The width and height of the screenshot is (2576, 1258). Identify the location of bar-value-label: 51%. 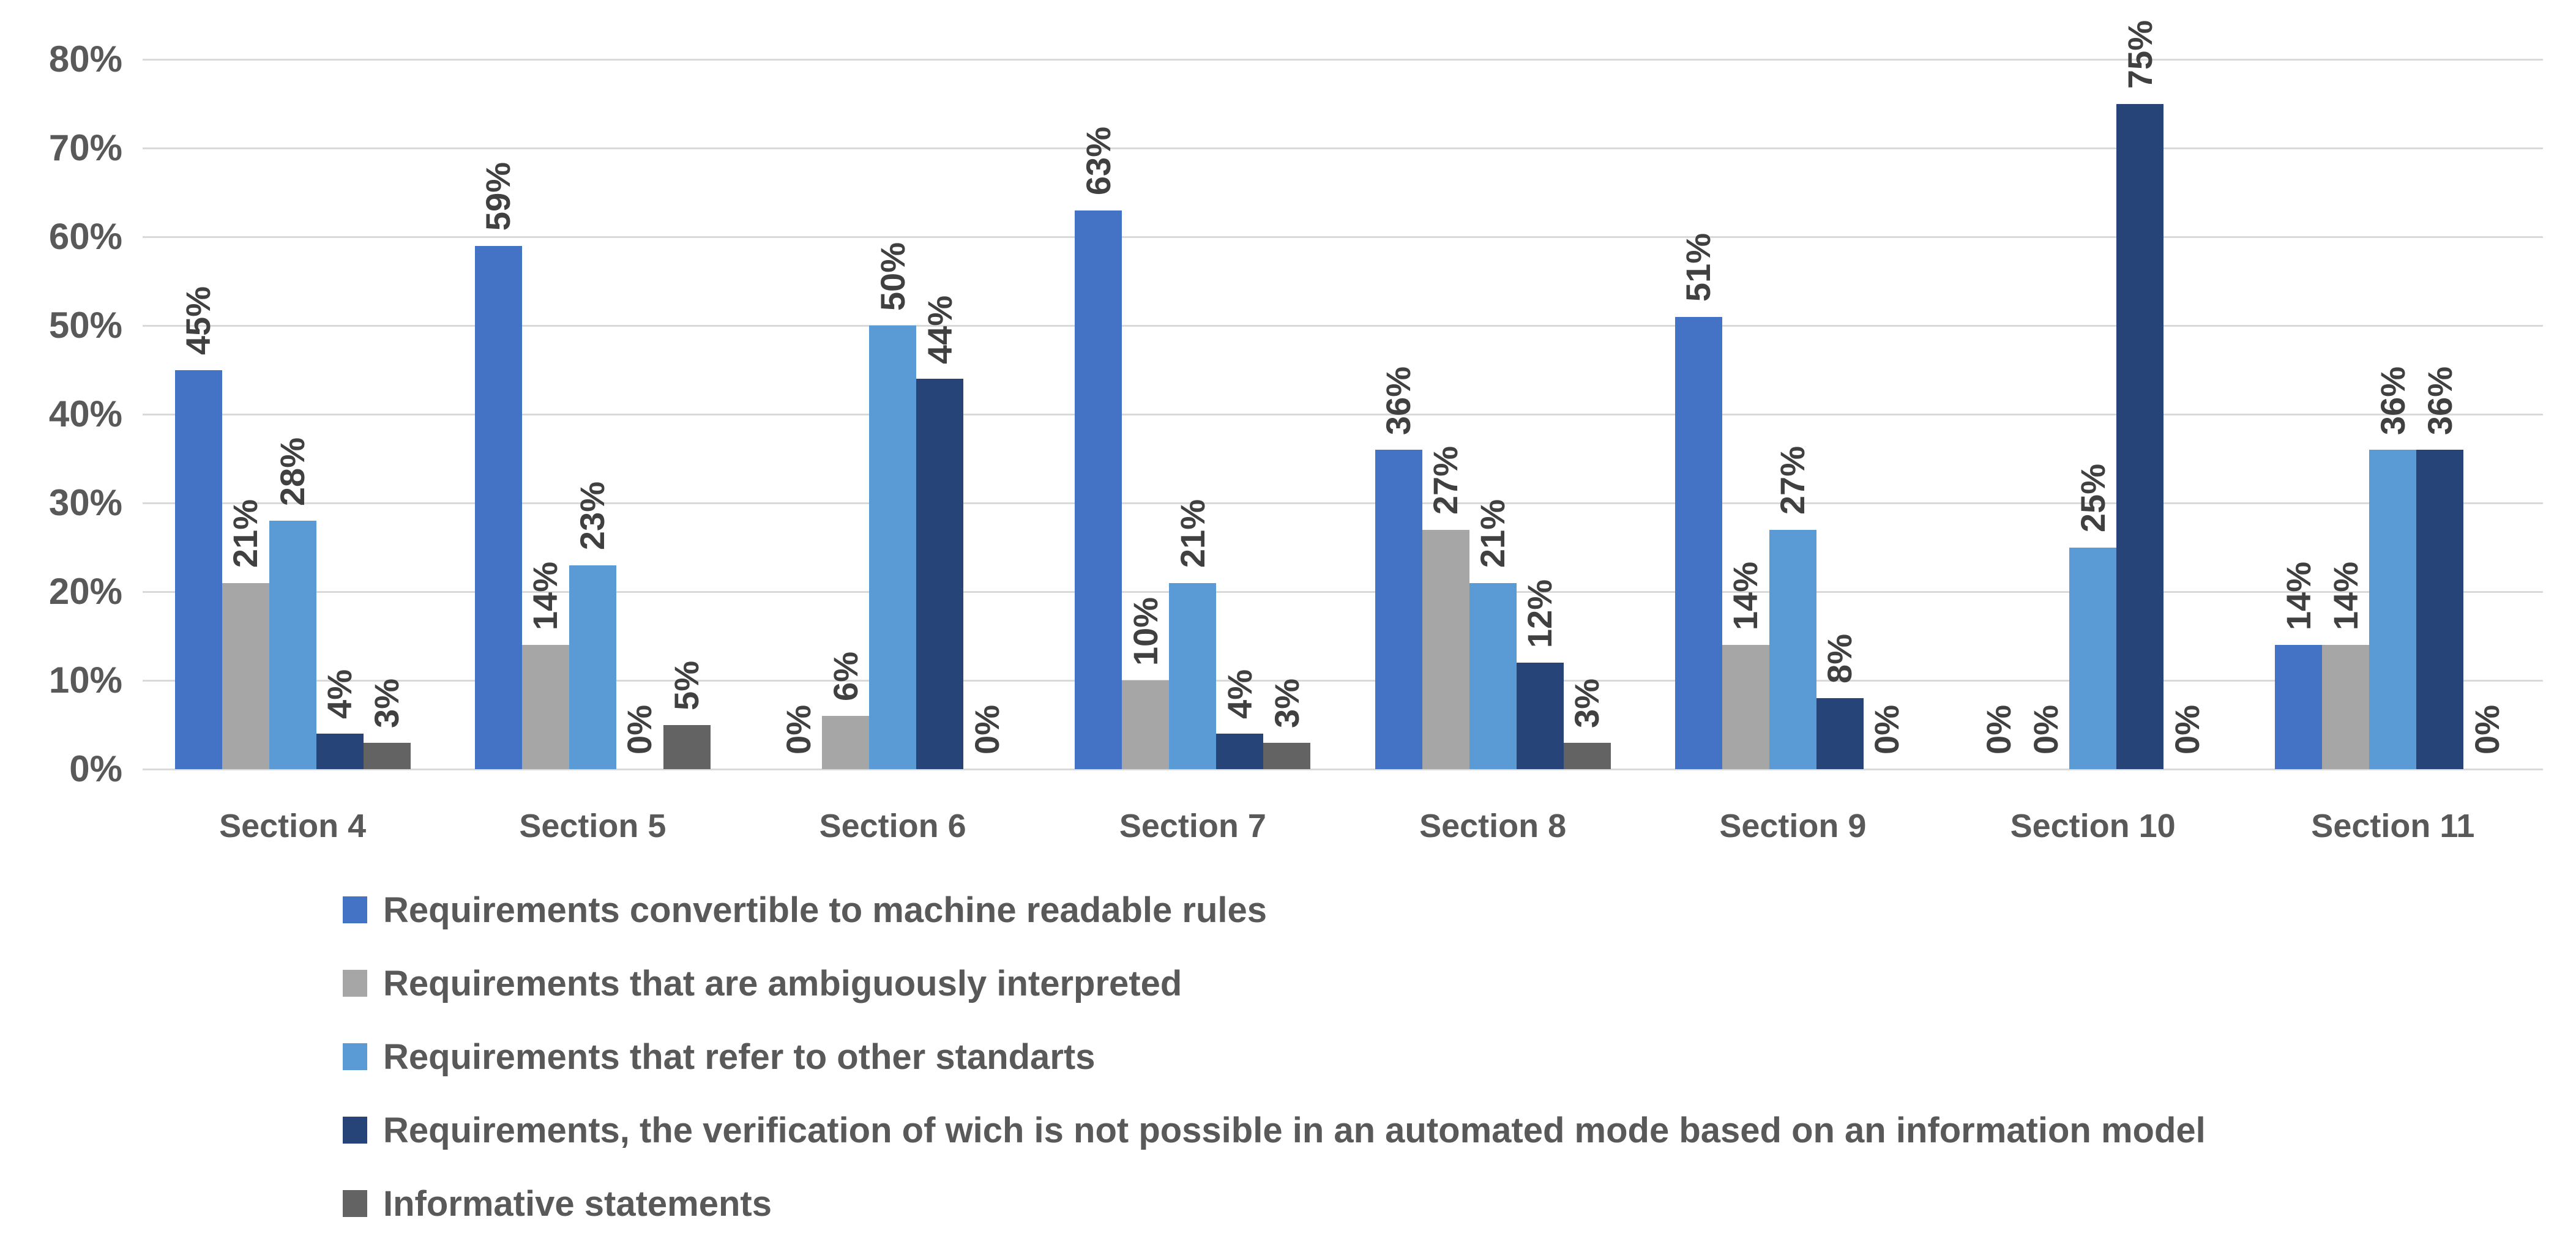
(1698, 267).